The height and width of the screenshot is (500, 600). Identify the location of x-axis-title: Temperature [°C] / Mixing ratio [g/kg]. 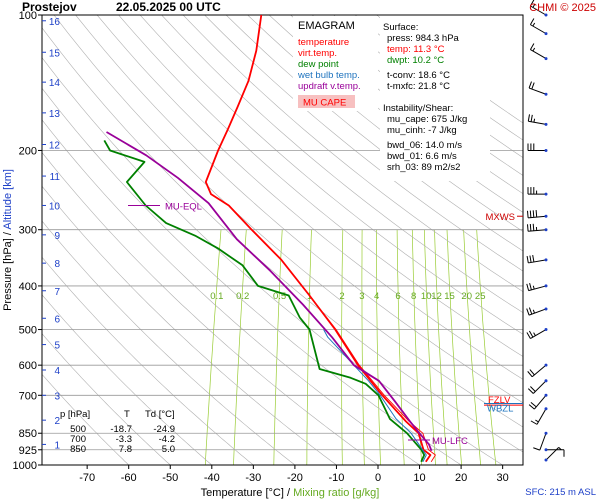
(290, 493).